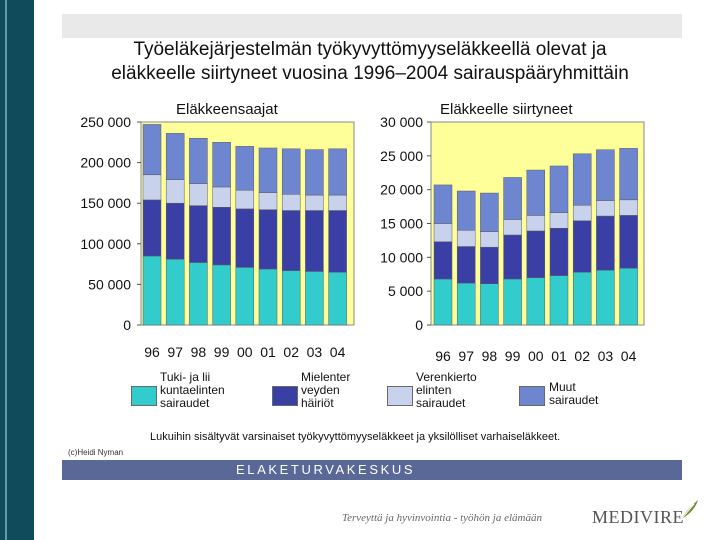 The image size is (720, 540). What do you see at coordinates (285, 396) in the screenshot?
I see `legend-swatch-mental-health` at bounding box center [285, 396].